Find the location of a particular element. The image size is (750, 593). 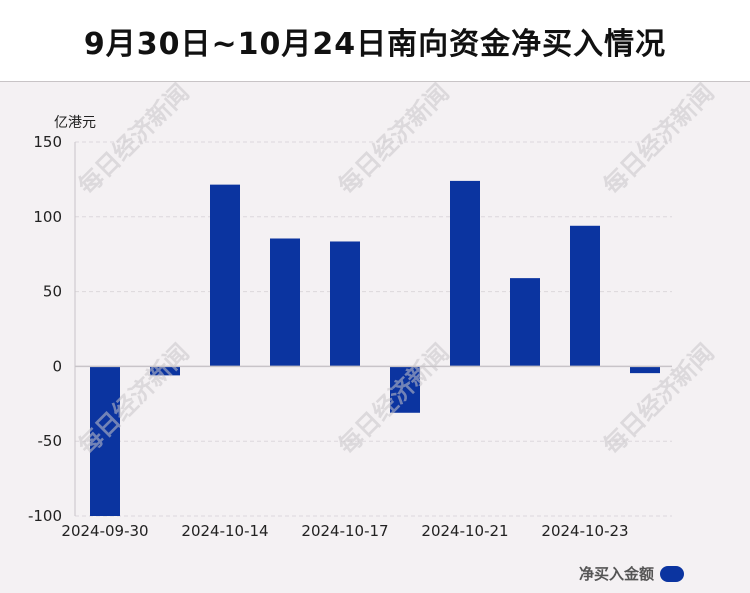

x-tick-label: 2024-10-14 is located at coordinates (224, 531).